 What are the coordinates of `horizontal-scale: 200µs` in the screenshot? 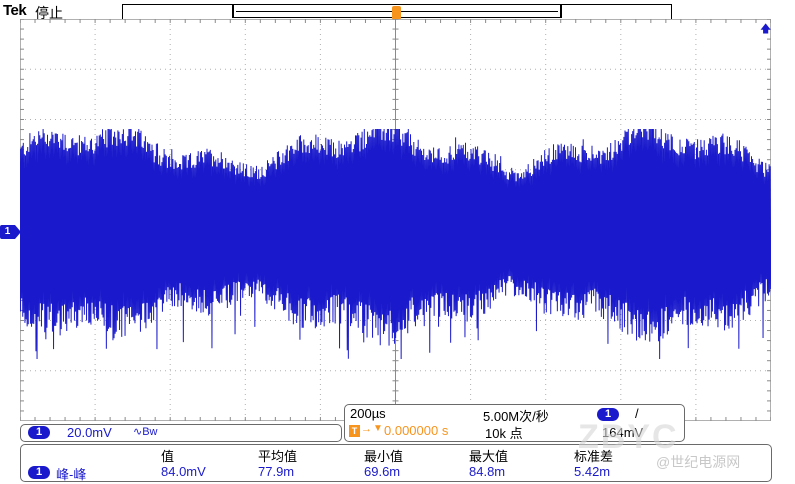 It's located at (368, 413).